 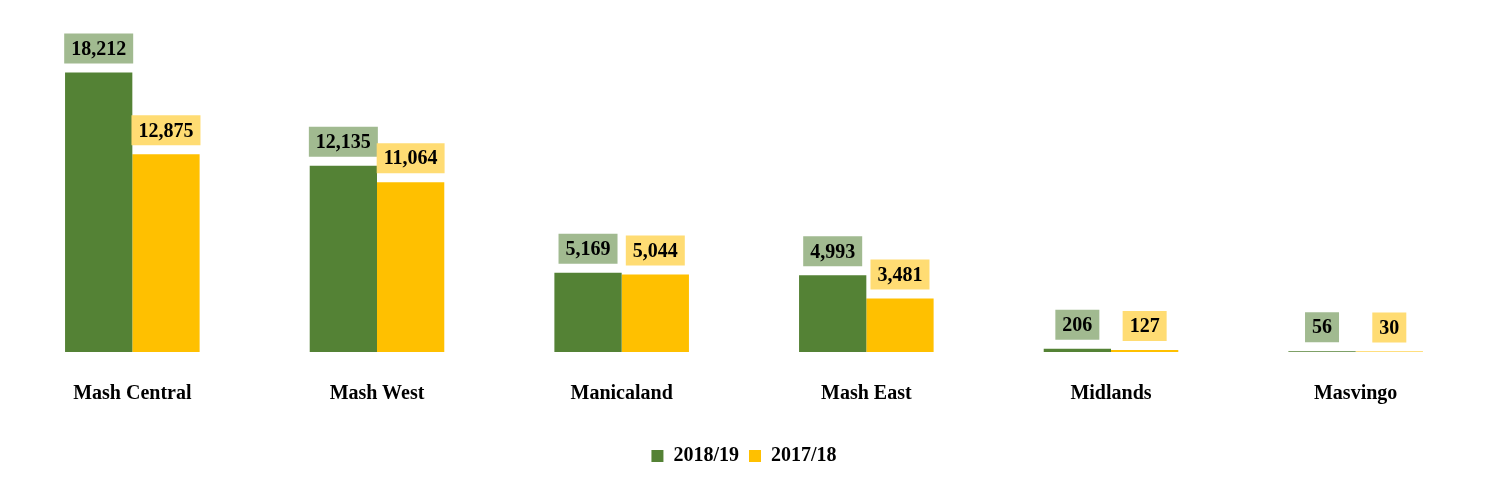 I want to click on data-label: 3,481, so click(x=900, y=273).